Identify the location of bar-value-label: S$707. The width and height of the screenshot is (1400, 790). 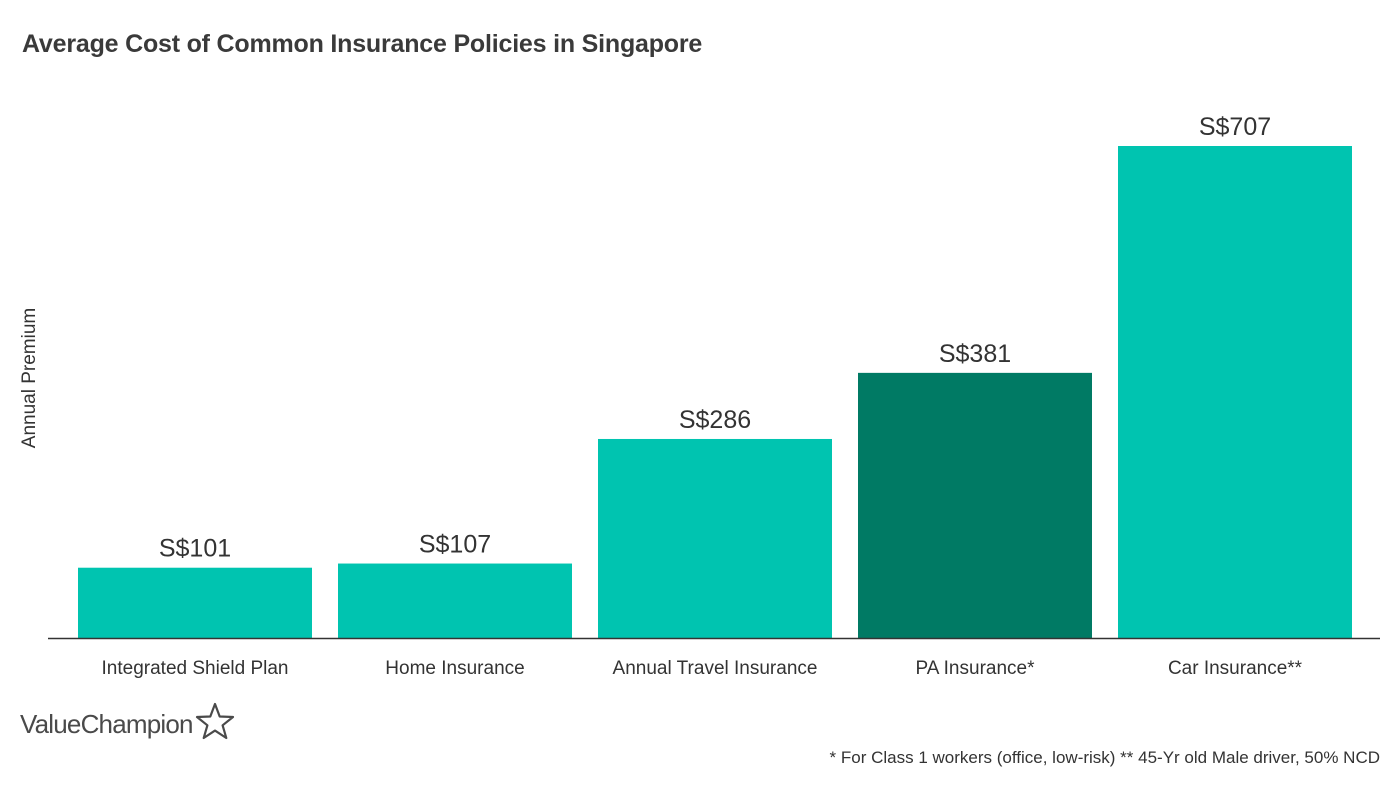
(1235, 127).